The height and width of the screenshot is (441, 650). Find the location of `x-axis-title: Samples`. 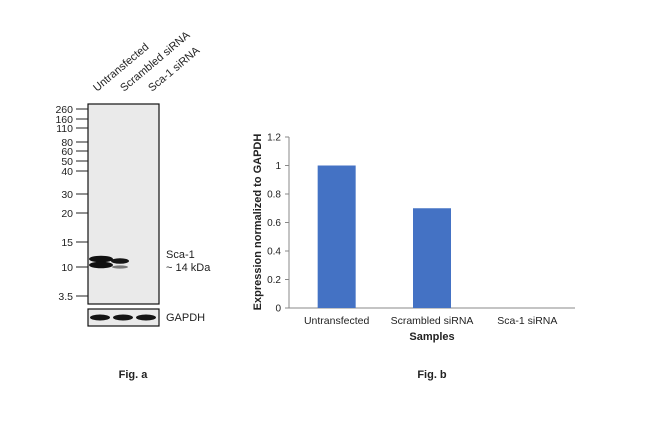

x-axis-title: Samples is located at coordinates (431, 337).